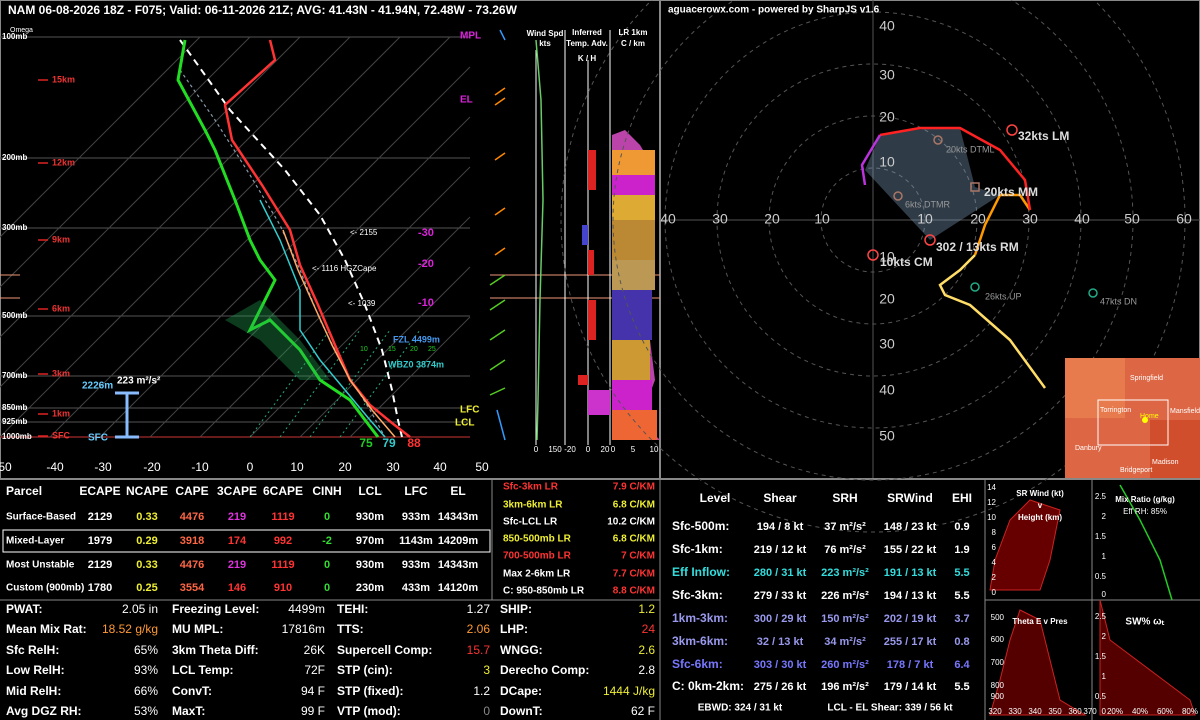 The image size is (1200, 720). What do you see at coordinates (587, 58) in the screenshot?
I see `panel-title: K / H` at bounding box center [587, 58].